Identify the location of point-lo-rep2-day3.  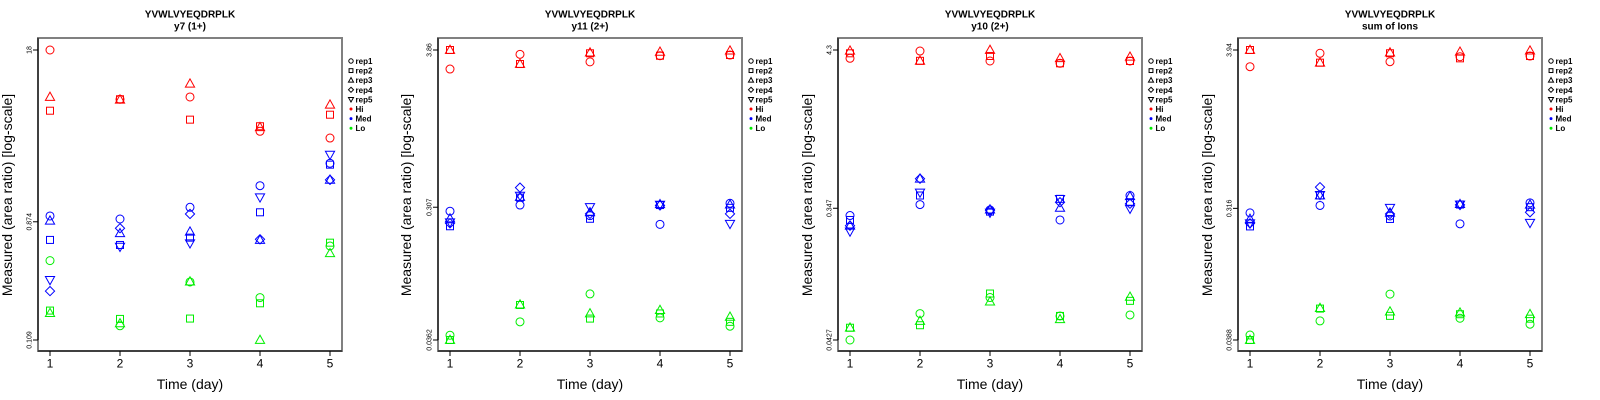
(1390, 315).